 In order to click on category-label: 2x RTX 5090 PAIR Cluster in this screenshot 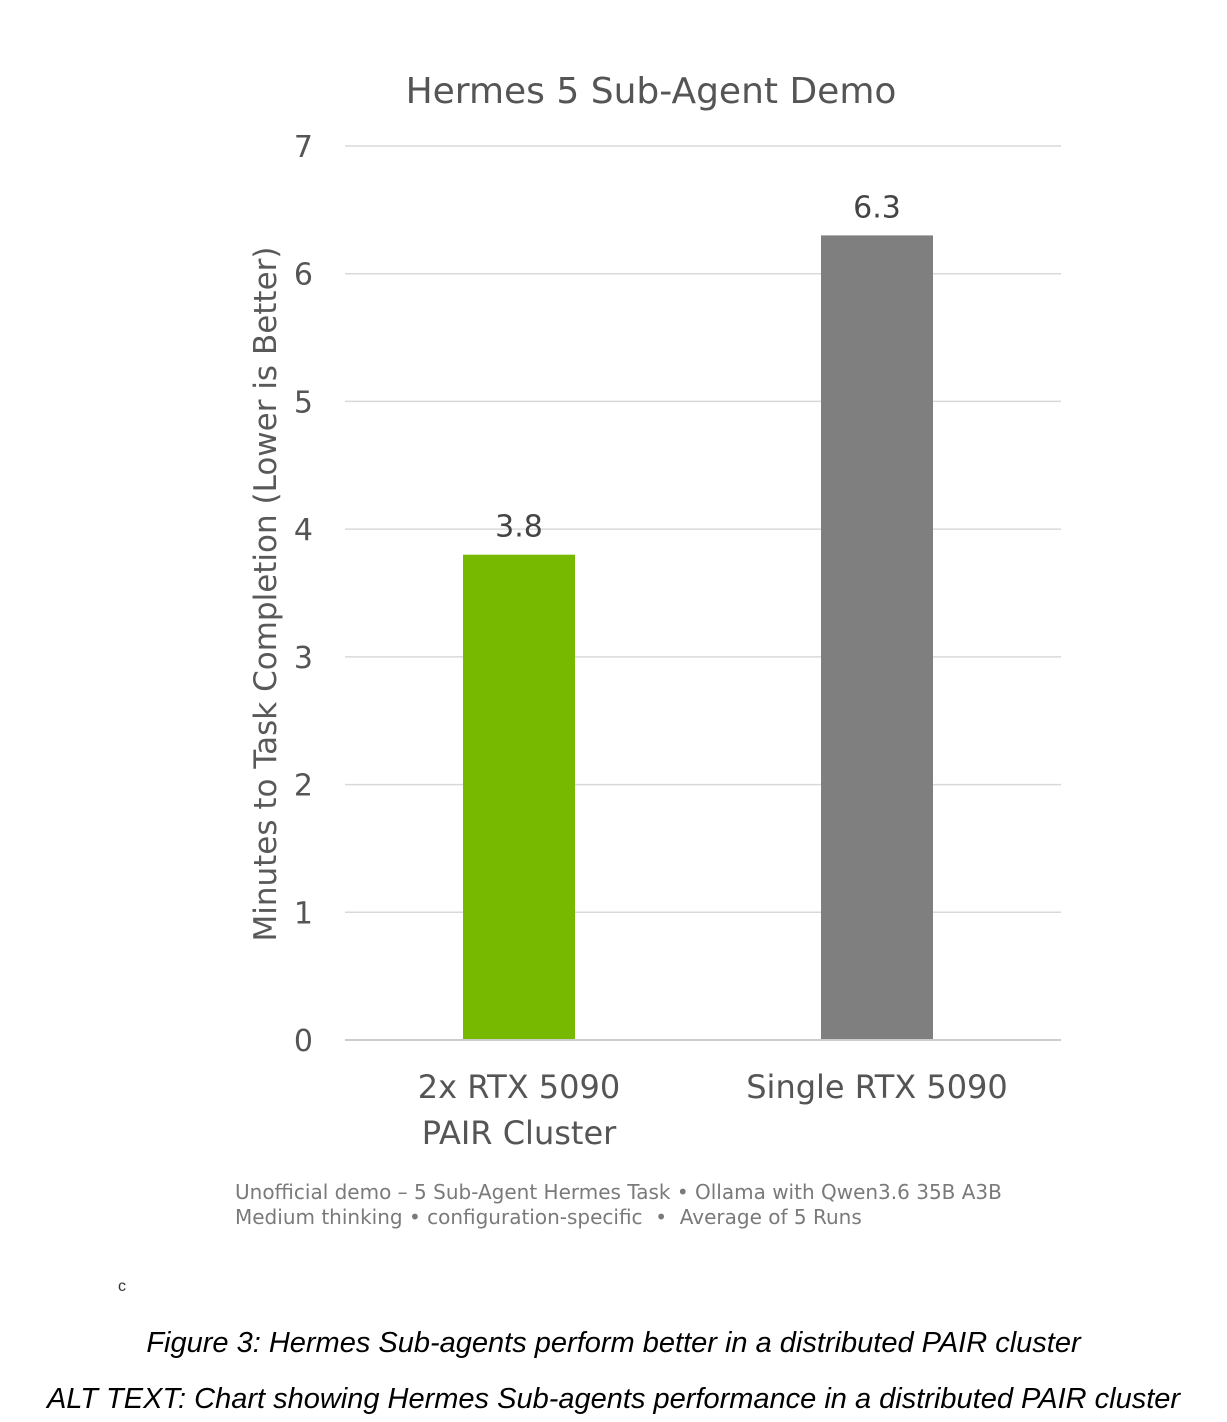, I will do `click(519, 1110)`.